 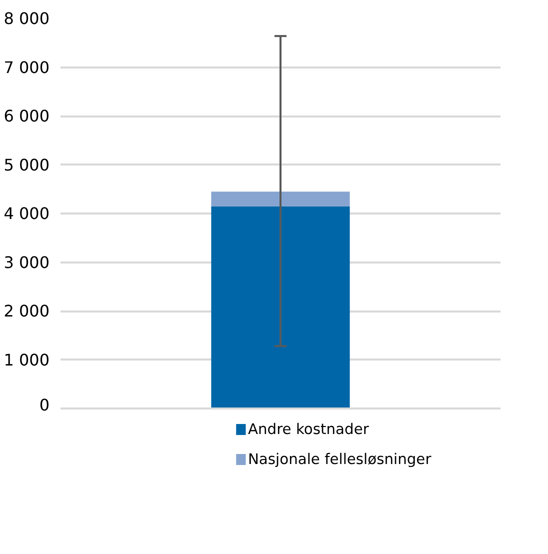 What do you see at coordinates (27, 311) in the screenshot?
I see `y-tick-label: 2 000` at bounding box center [27, 311].